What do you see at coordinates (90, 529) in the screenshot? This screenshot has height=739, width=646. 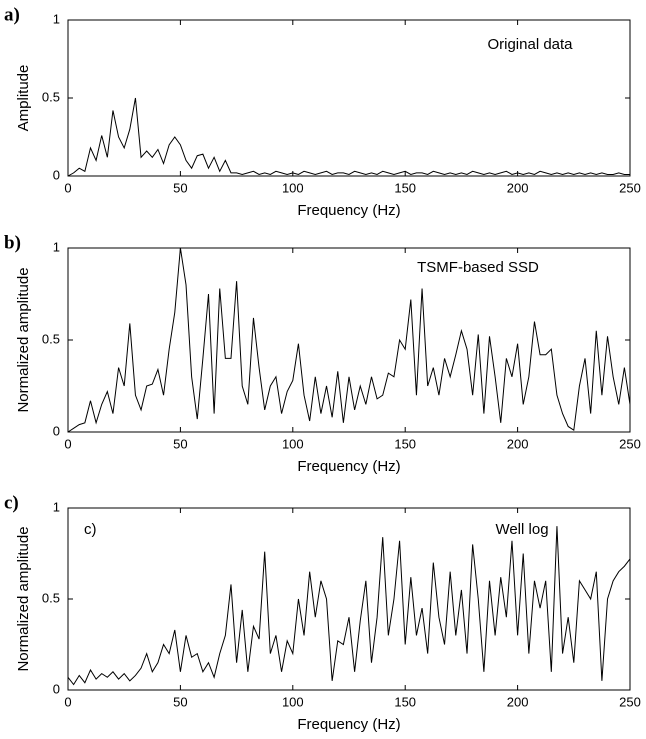 I see `inset-label: c)` at bounding box center [90, 529].